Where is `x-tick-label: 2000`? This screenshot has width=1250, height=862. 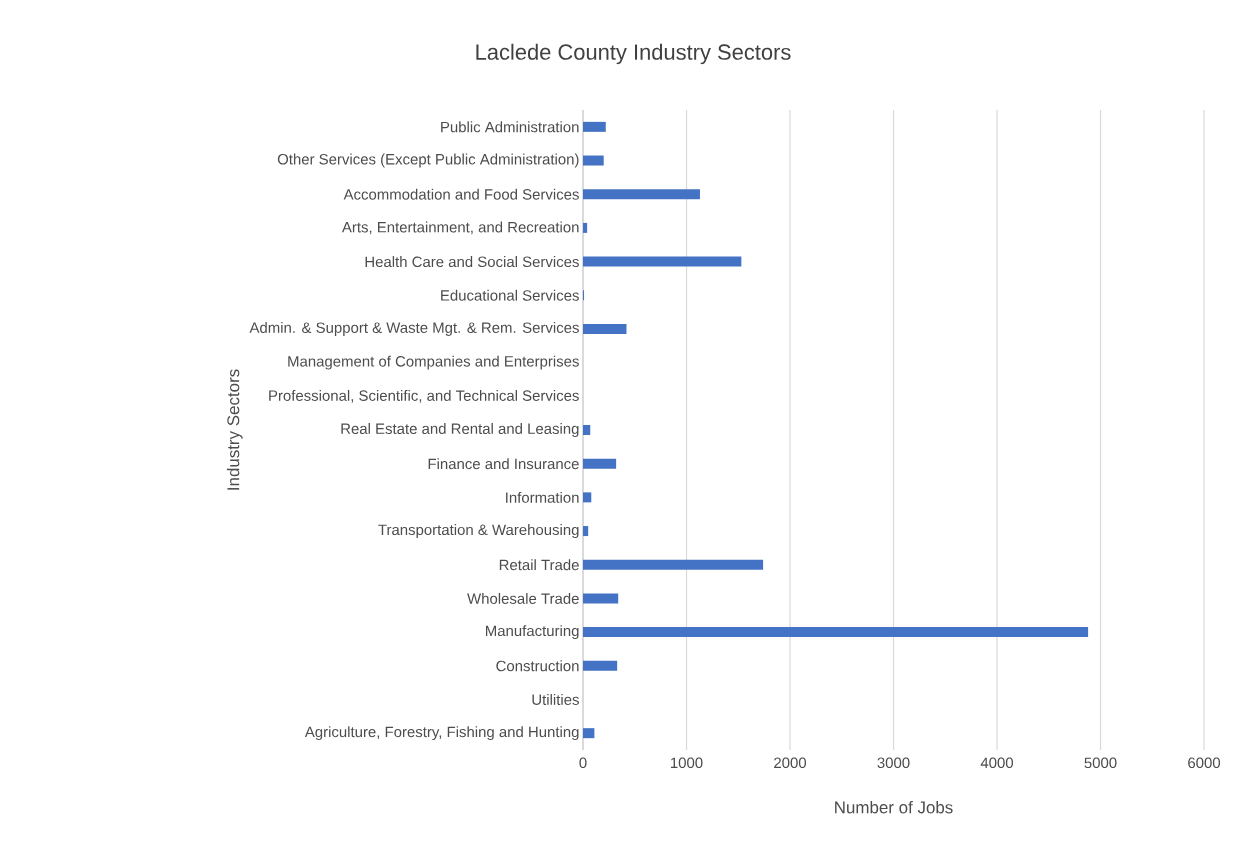 x-tick-label: 2000 is located at coordinates (790, 763).